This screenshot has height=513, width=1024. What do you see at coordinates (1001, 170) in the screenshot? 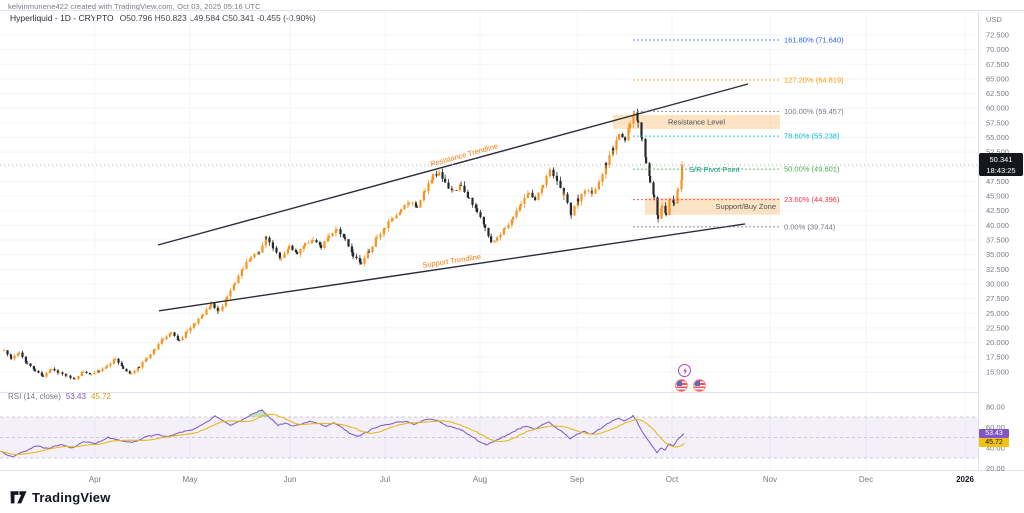
I see `countdown-timer: 18:43:25` at bounding box center [1001, 170].